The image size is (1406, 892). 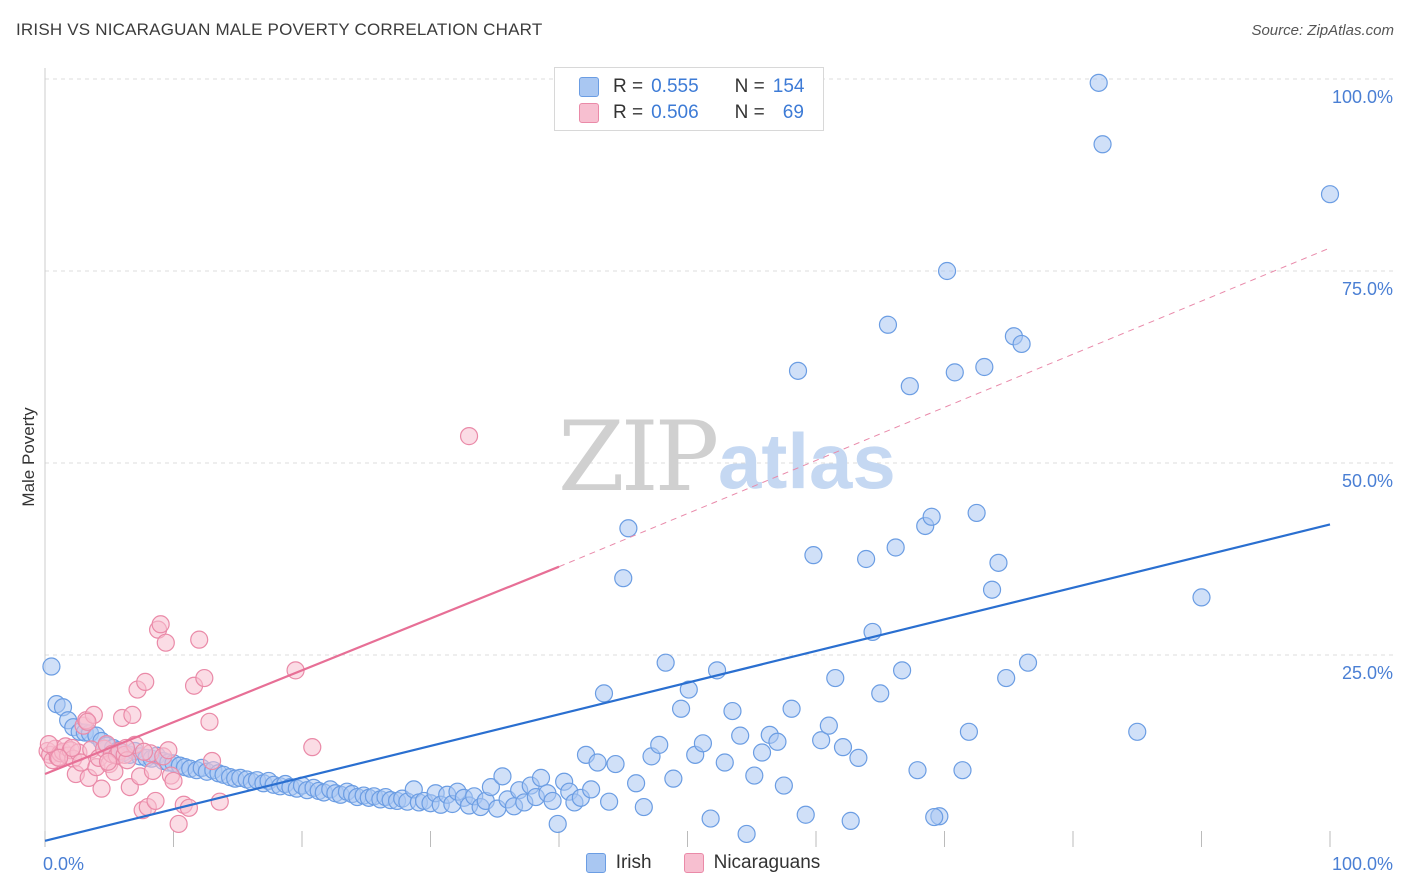 What do you see at coordinates (689, 99) in the screenshot?
I see `correlation-legend: R = 0.555 N = 154 R = 0.506 N = 69` at bounding box center [689, 99].